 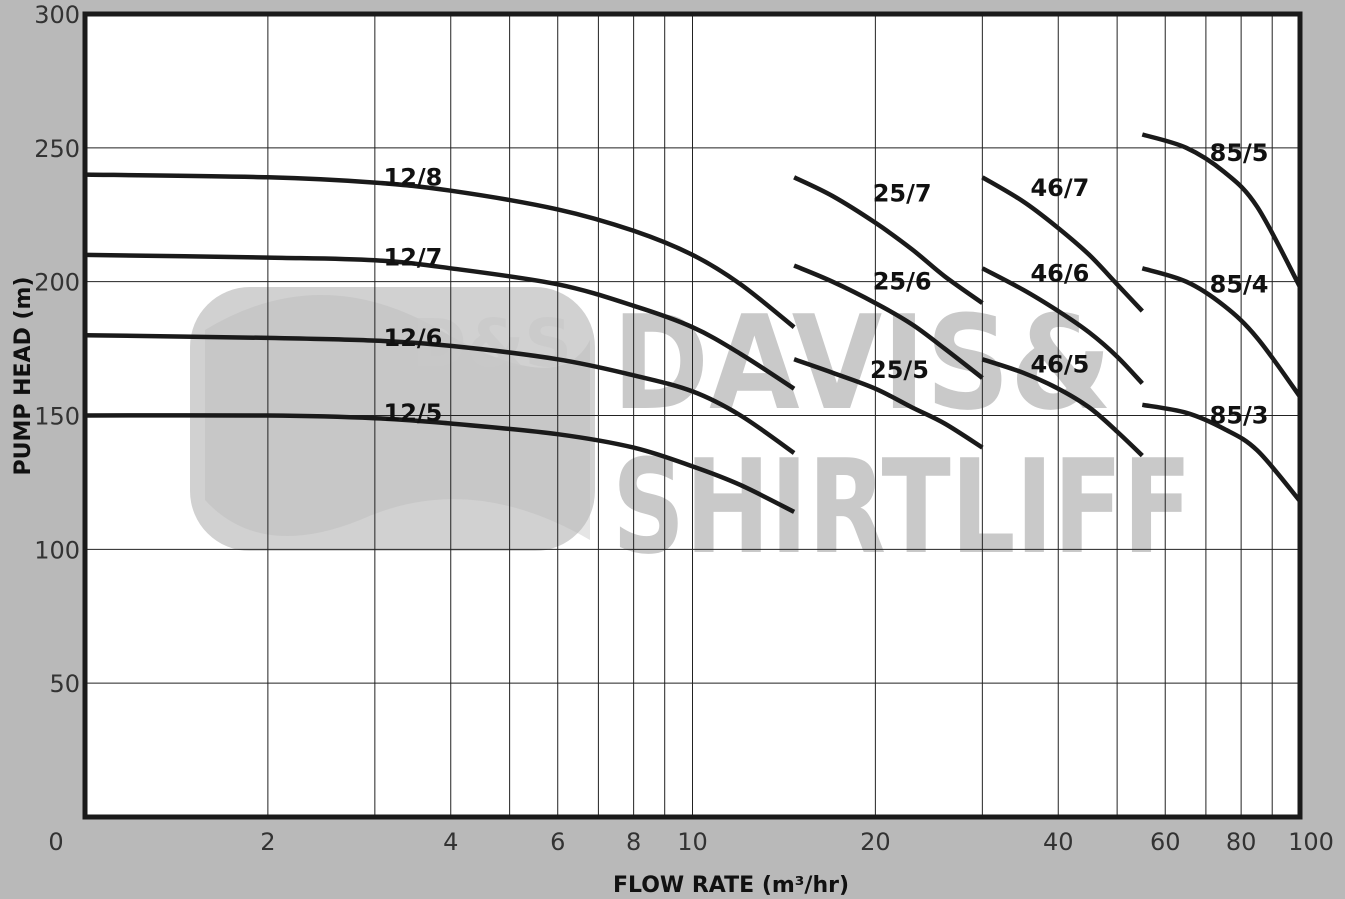 What do you see at coordinates (55, 842) in the screenshot?
I see `x-tick-label: 0` at bounding box center [55, 842].